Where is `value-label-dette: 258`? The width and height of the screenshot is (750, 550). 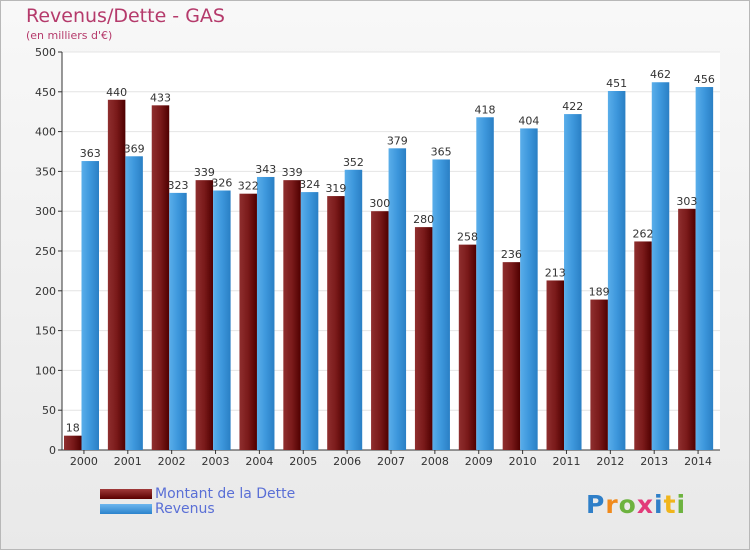
value-label-dette: 258 is located at coordinates (467, 237).